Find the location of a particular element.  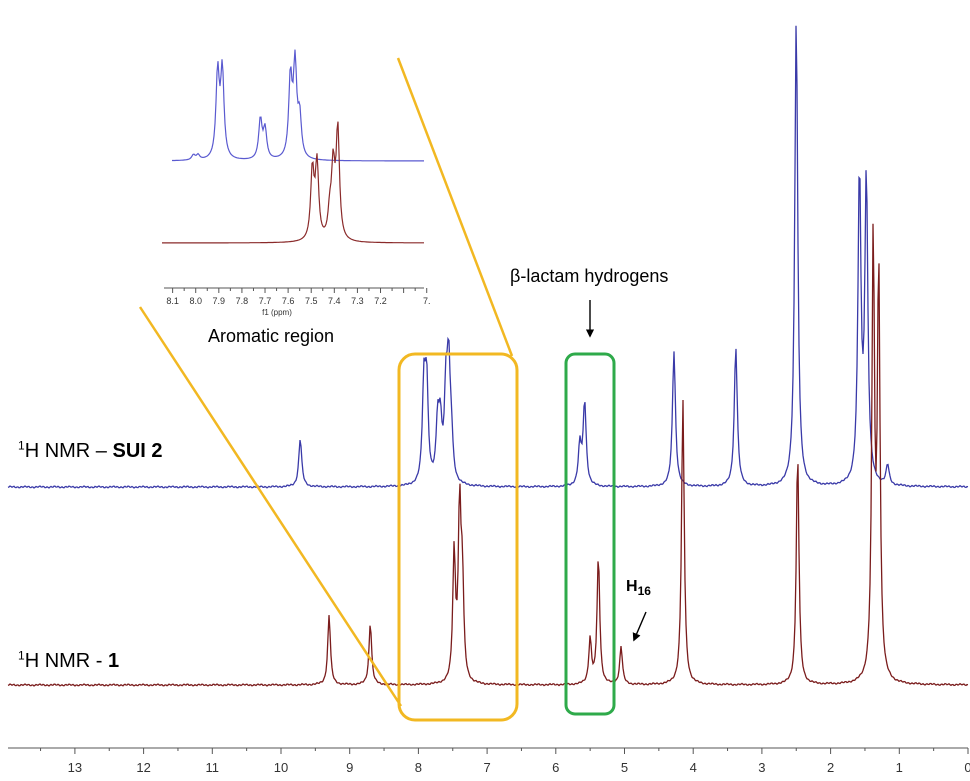

inset-axis-label: f1 (ppm) is located at coordinates (277, 312).